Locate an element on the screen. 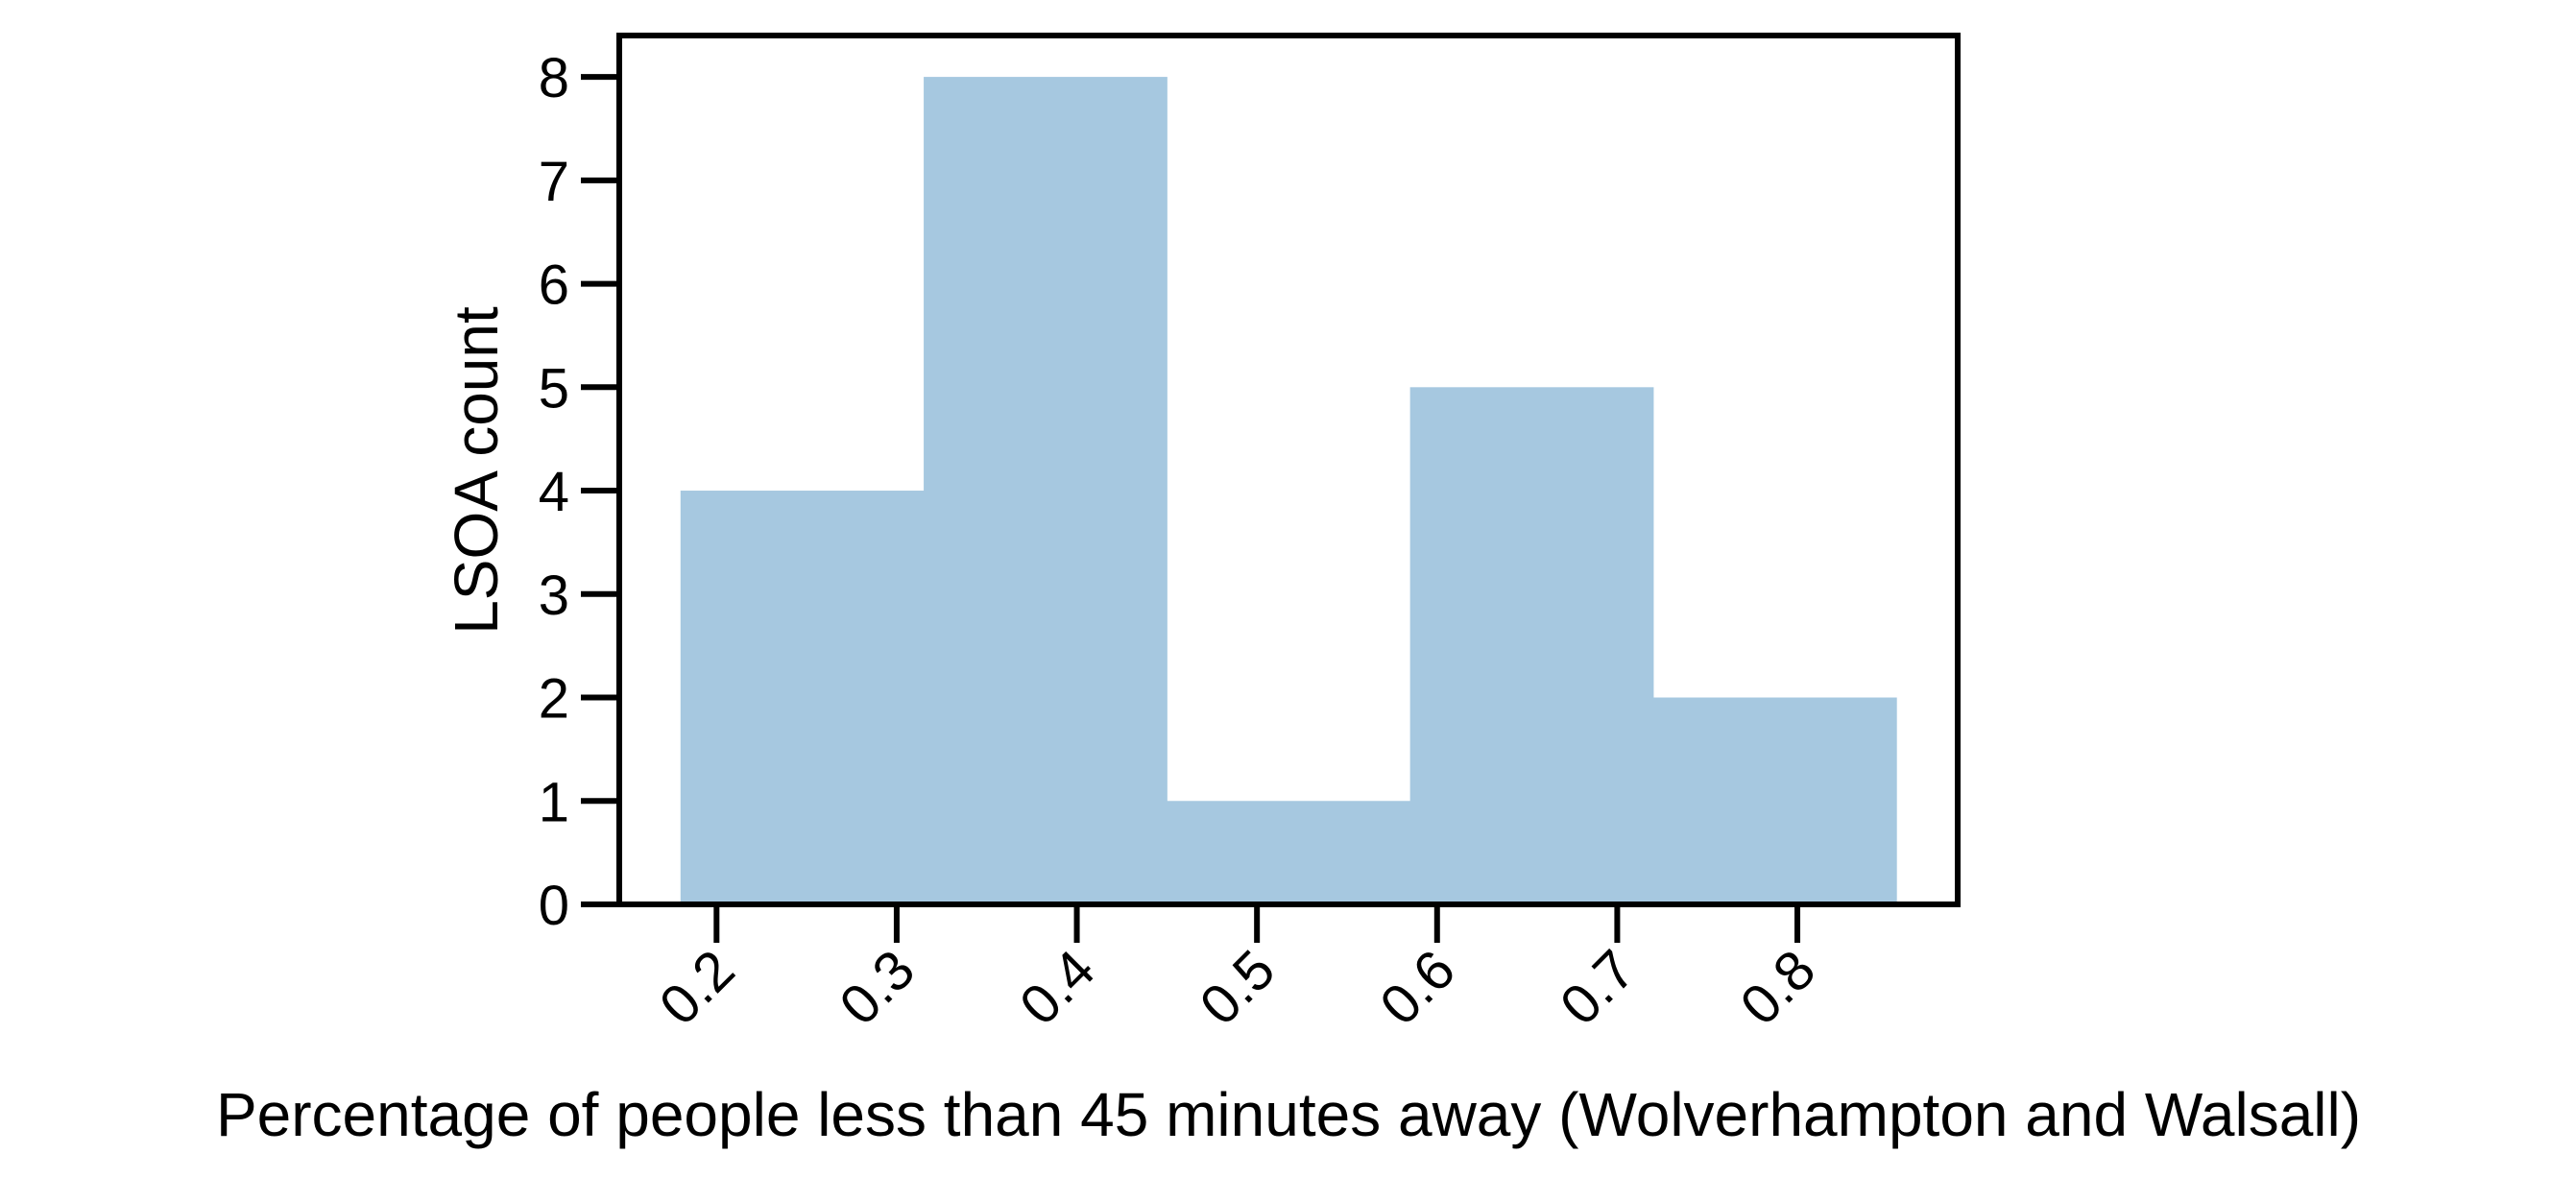  y-tick-label-3: 2 is located at coordinates (554, 699).